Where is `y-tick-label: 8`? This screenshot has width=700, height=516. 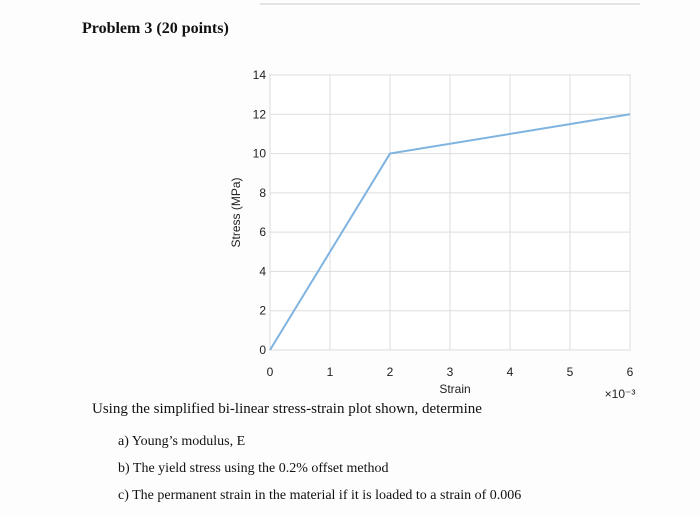
y-tick-label: 8 is located at coordinates (262, 193).